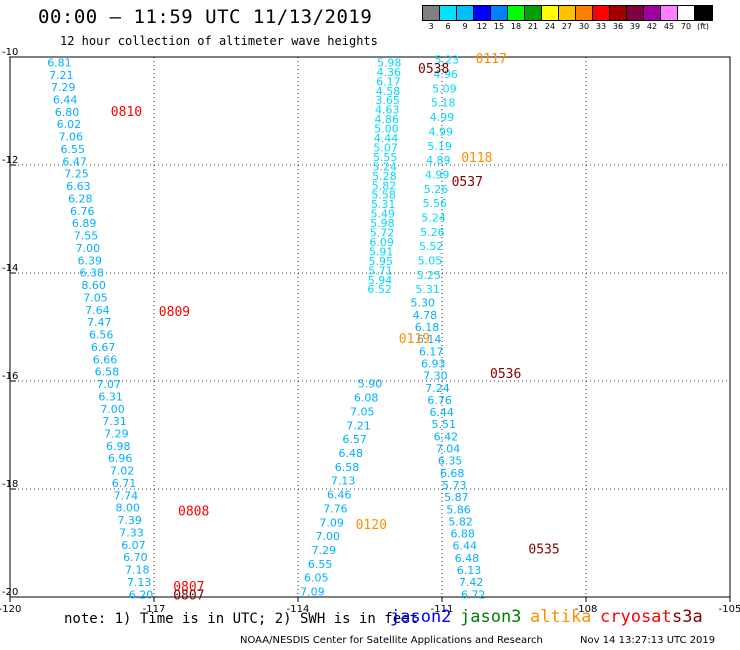  I want to click on legend-s3a: s3a, so click(687, 617).